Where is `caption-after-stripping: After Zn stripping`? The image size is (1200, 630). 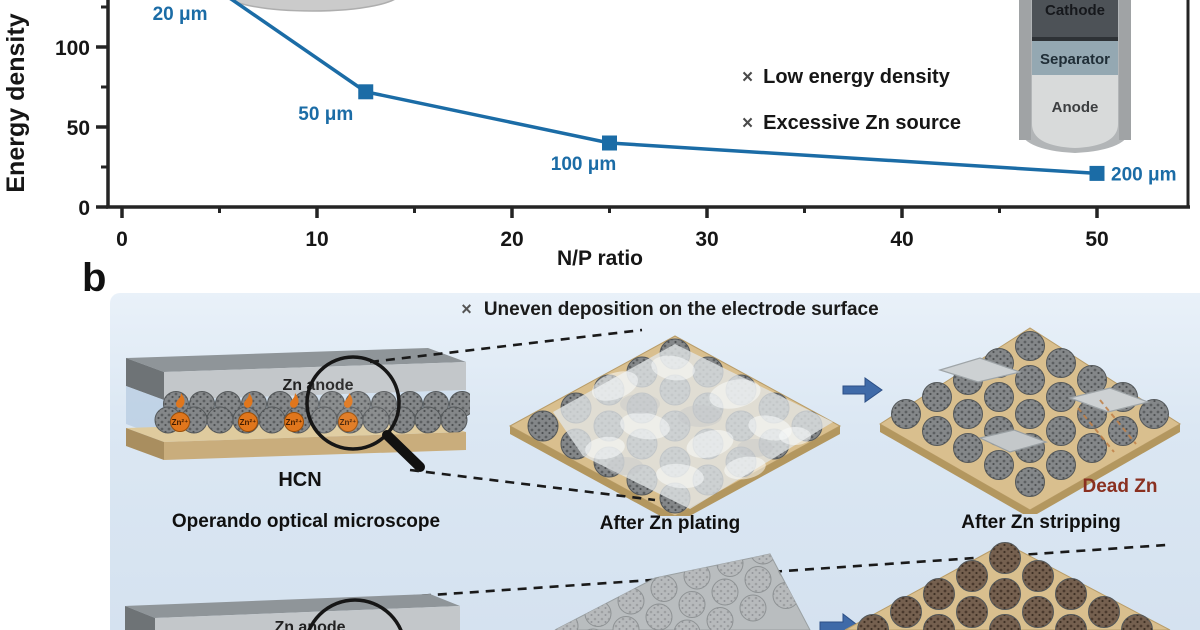 caption-after-stripping: After Zn stripping is located at coordinates (1041, 522).